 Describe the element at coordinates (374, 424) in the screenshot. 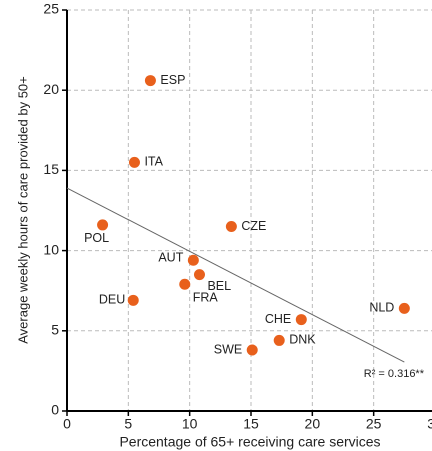

I see `x-tick-label: 25` at that location.